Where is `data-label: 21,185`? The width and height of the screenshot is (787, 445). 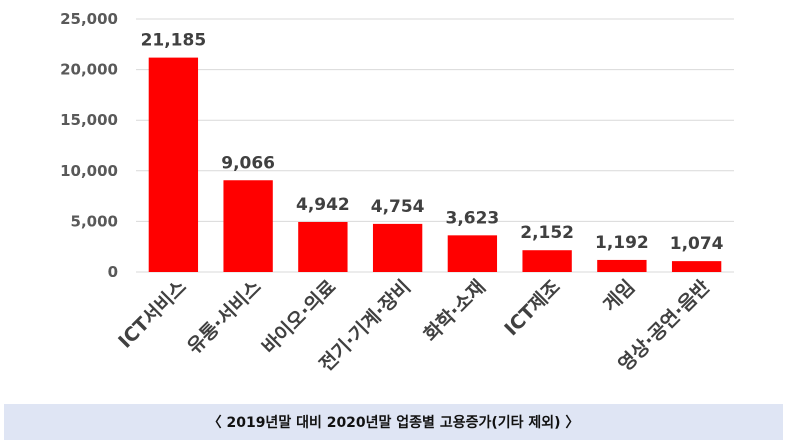
data-label: 21,185 is located at coordinates (174, 41).